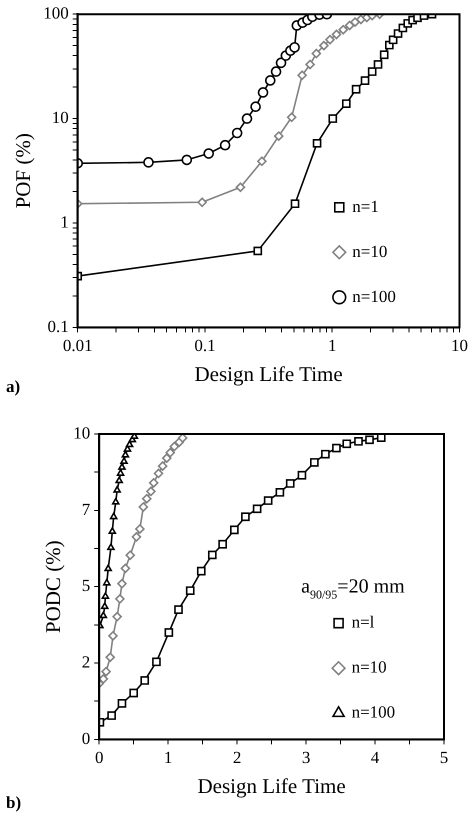 Image resolution: width=472 pixels, height=816 pixels. What do you see at coordinates (237, 758) in the screenshot?
I see `x-tick-label: 2` at bounding box center [237, 758].